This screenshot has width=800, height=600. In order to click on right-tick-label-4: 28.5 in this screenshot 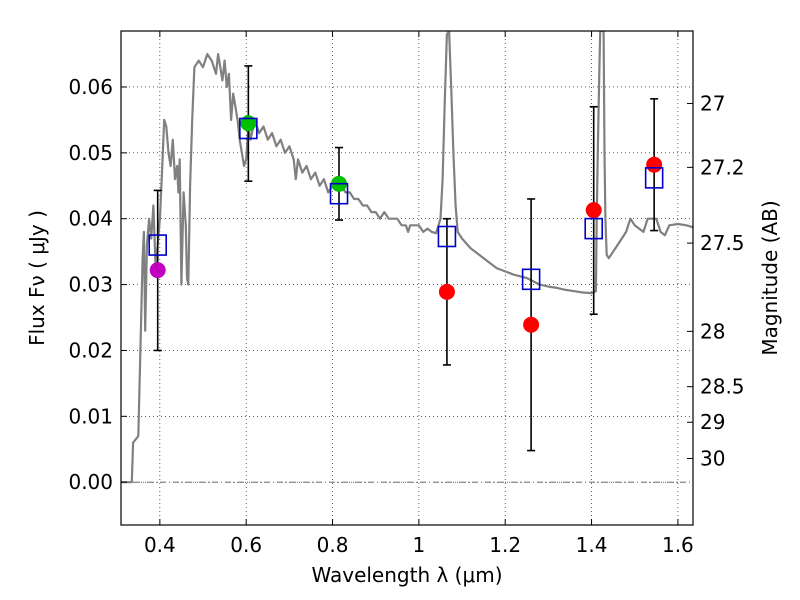, I will do `click(722, 387)`.